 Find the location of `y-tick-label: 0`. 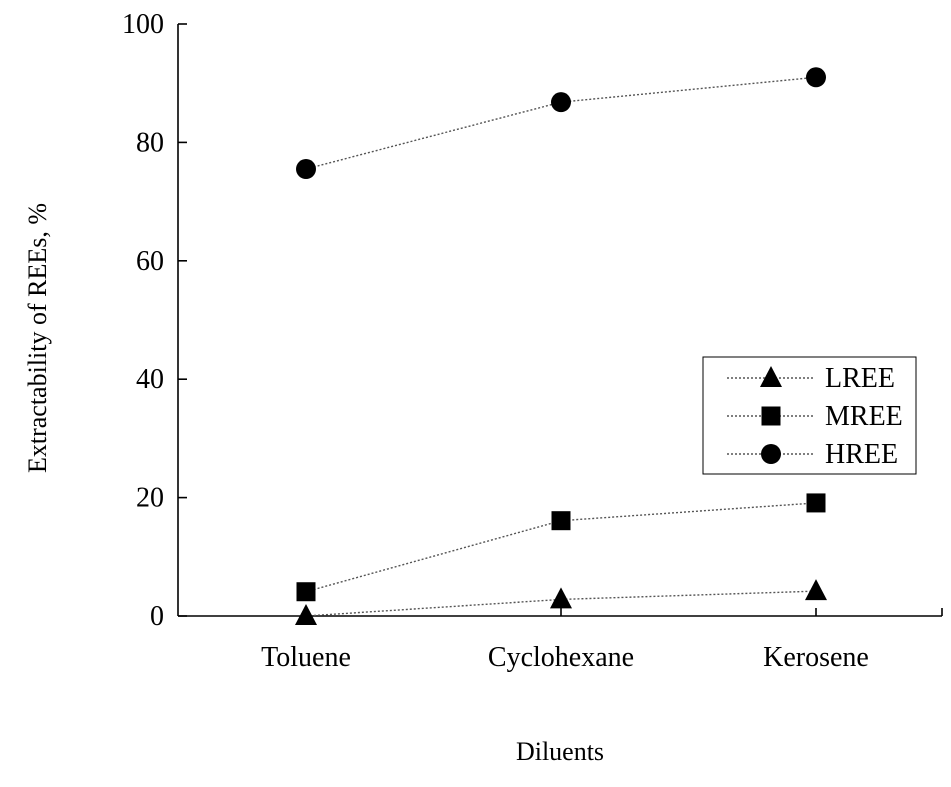

y-tick-label: 0 is located at coordinates (157, 616).